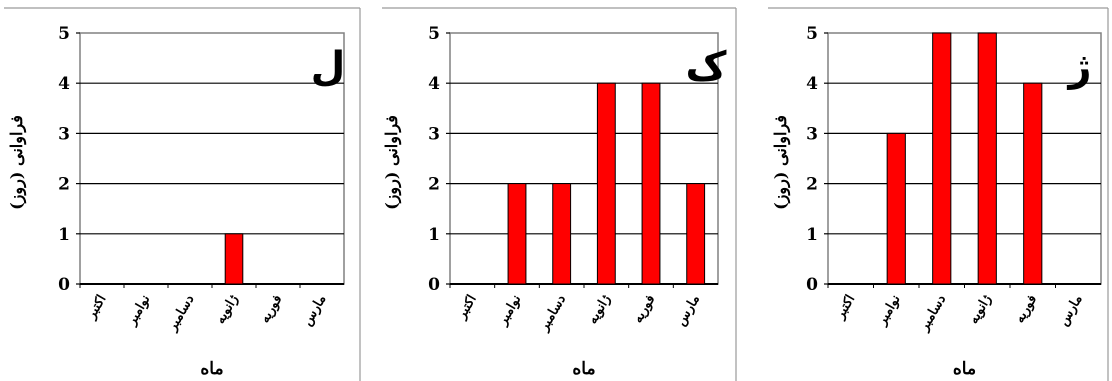 This screenshot has width=1112, height=381. What do you see at coordinates (706, 67) in the screenshot?
I see `panel-letter: ک` at bounding box center [706, 67].